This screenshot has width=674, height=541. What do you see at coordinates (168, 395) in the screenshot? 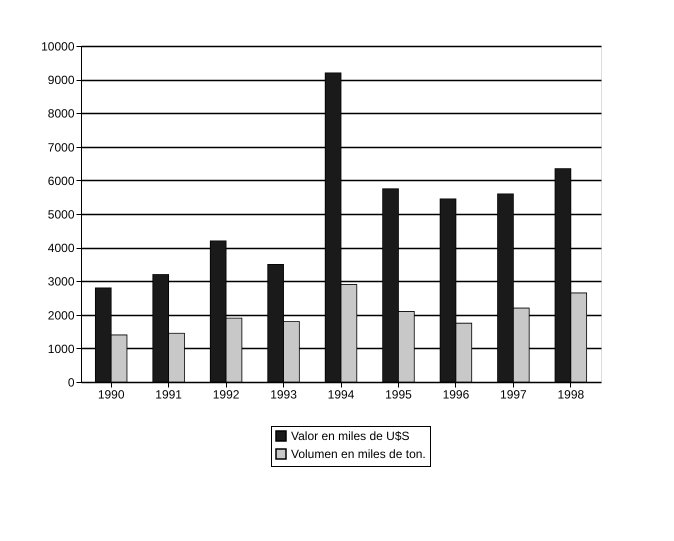
I see `x-tick-label: 1991` at bounding box center [168, 395].